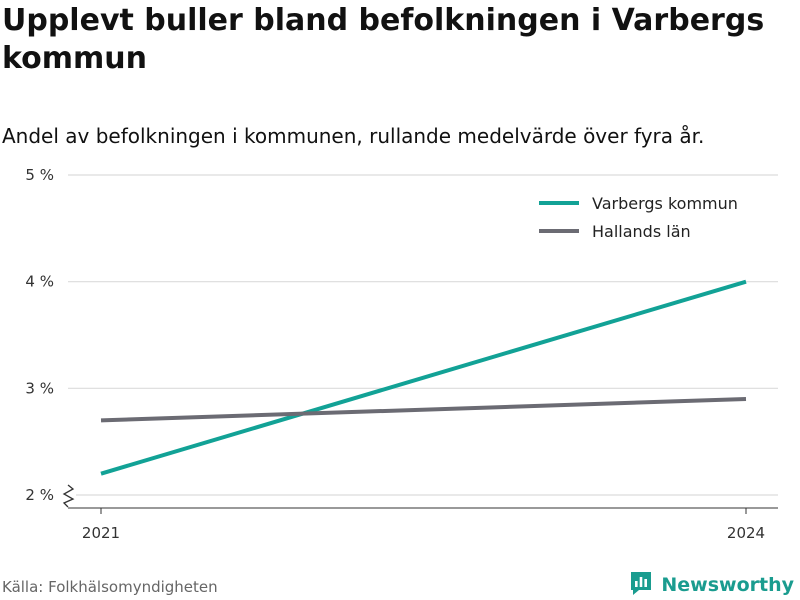 The width and height of the screenshot is (800, 600). I want to click on y-tick-label: 5 %, so click(39, 175).